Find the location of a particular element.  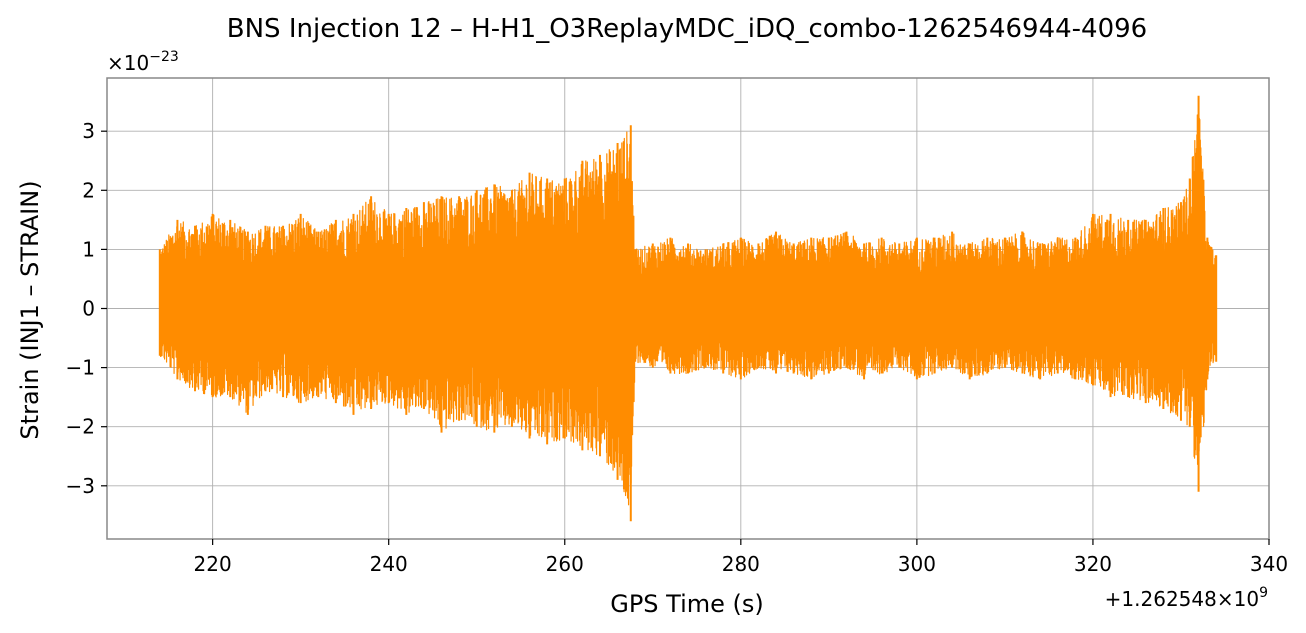

x-tick-label: 220 is located at coordinates (213, 564).